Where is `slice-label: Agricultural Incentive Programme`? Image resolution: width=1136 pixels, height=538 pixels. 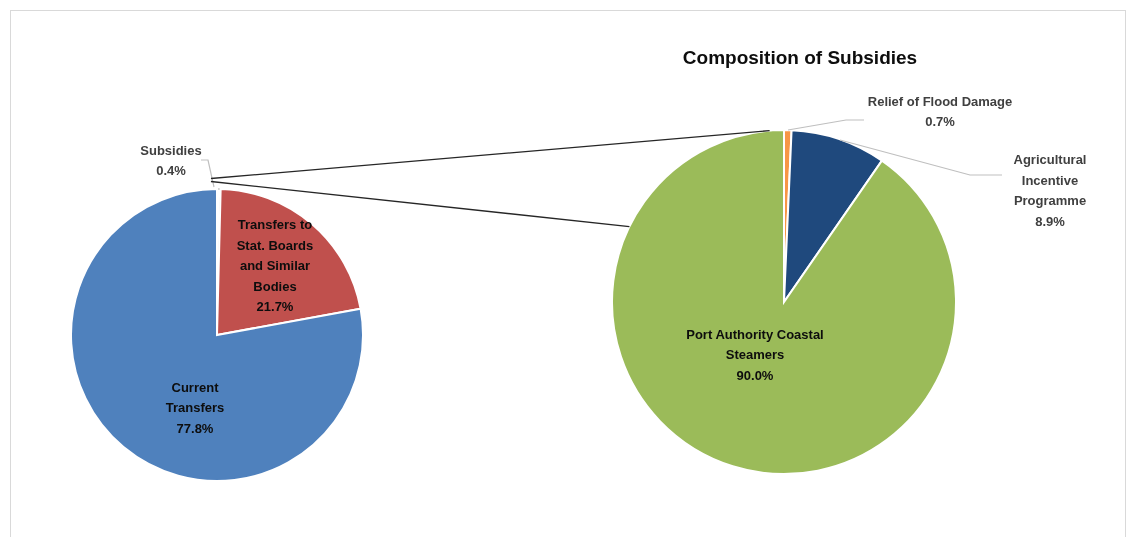 slice-label: Agricultural Incentive Programme is located at coordinates (1050, 179).